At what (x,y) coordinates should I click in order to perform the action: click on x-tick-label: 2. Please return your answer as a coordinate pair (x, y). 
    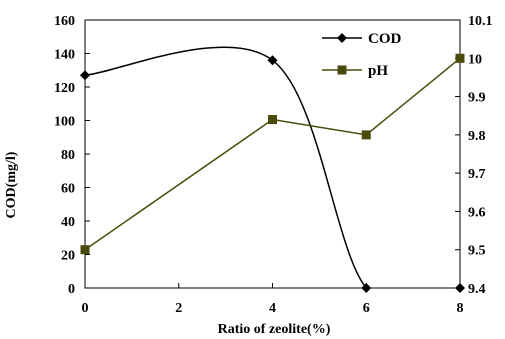
    Looking at the image, I should click on (178, 308).